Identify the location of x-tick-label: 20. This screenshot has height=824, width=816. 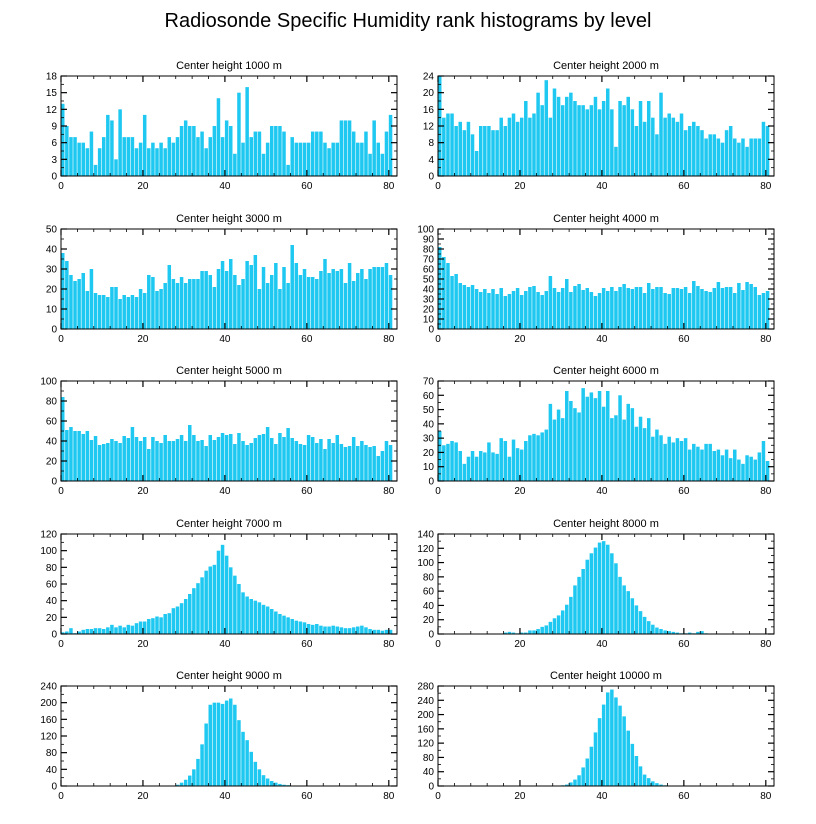
(143, 644).